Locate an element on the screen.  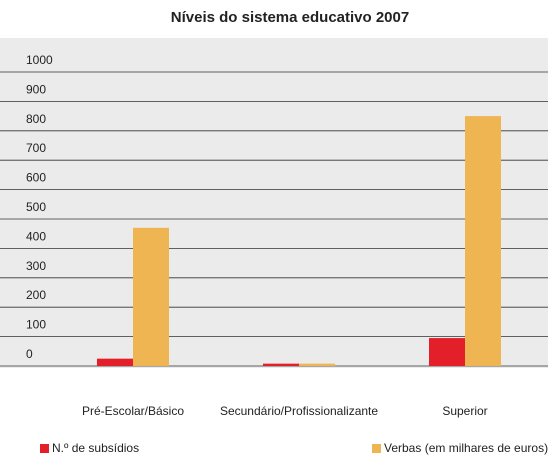
y-tick-label: 0 is located at coordinates (29, 354).